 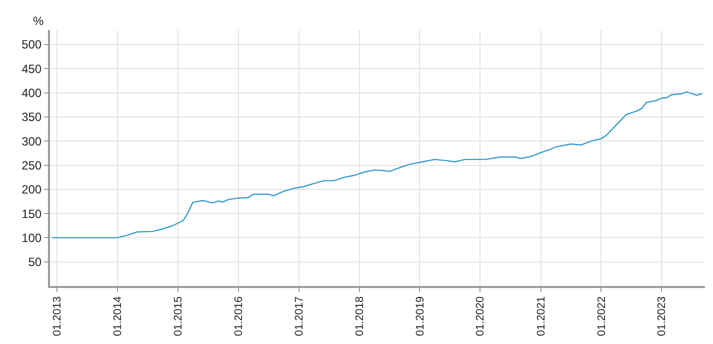 I want to click on x-tick-label: 01.2013, so click(x=58, y=316).